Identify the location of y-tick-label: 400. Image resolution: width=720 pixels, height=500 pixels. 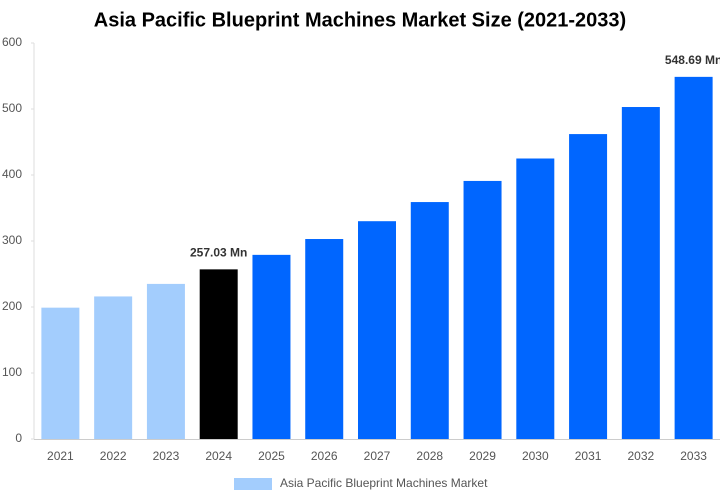
(12, 174).